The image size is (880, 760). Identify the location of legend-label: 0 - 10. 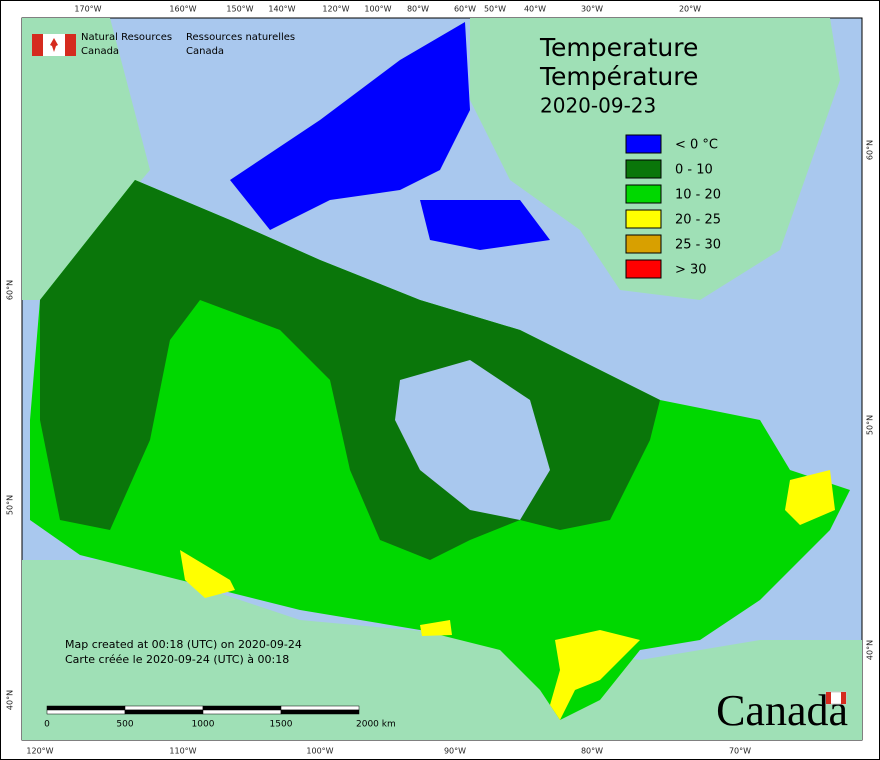
(694, 170).